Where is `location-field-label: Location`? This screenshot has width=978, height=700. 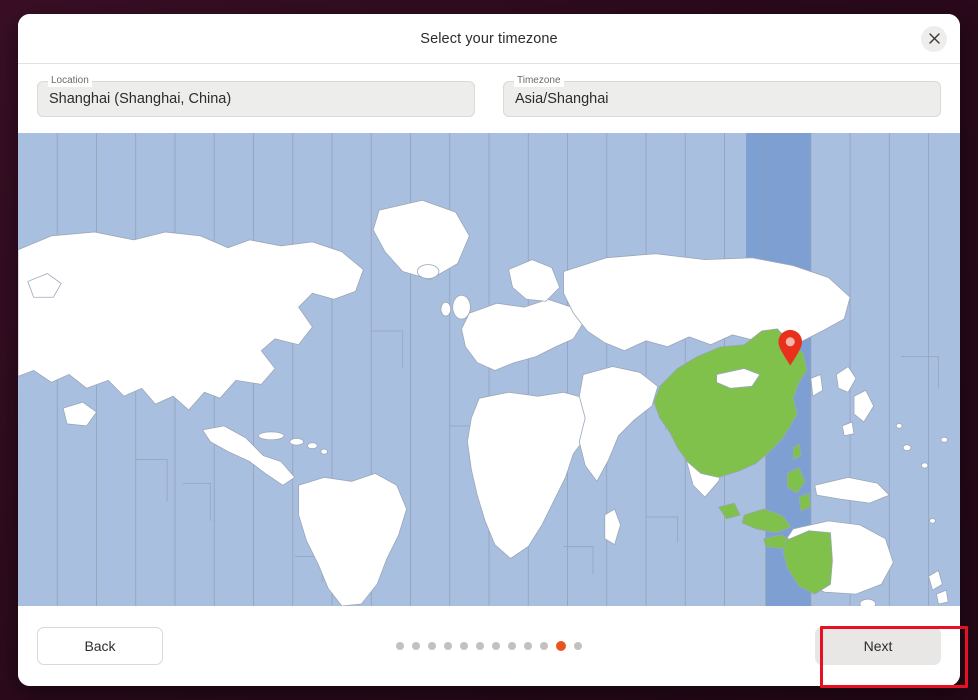 location-field-label: Location is located at coordinates (70, 80).